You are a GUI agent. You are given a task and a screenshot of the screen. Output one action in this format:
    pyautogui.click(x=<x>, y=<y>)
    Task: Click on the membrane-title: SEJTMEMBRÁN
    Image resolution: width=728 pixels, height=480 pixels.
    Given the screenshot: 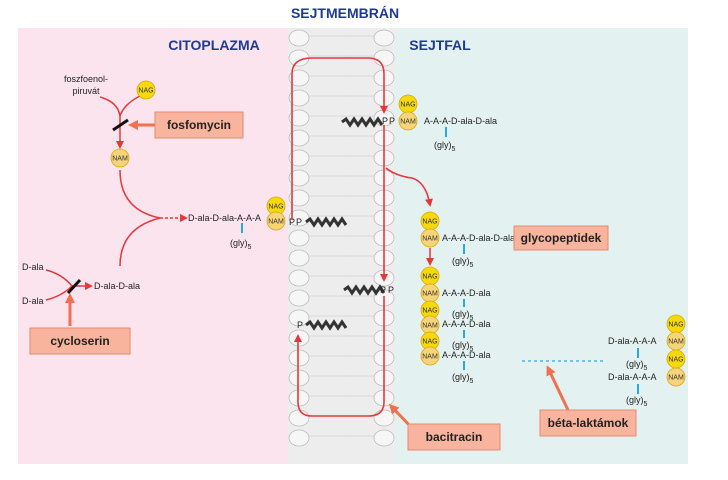 What is the action you would take?
    pyautogui.click(x=345, y=13)
    